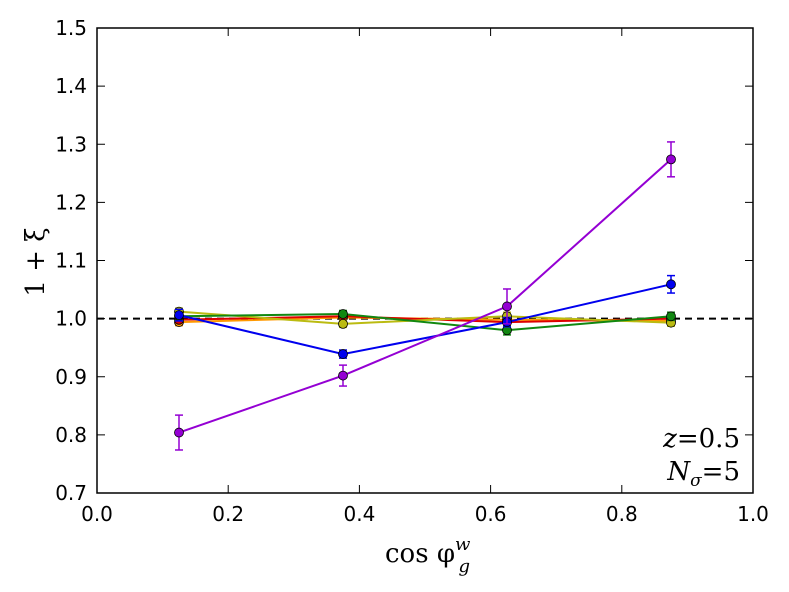 The height and width of the screenshot is (592, 789). Describe the element at coordinates (71, 493) in the screenshot. I see `y-tick-label: 0.7` at that location.